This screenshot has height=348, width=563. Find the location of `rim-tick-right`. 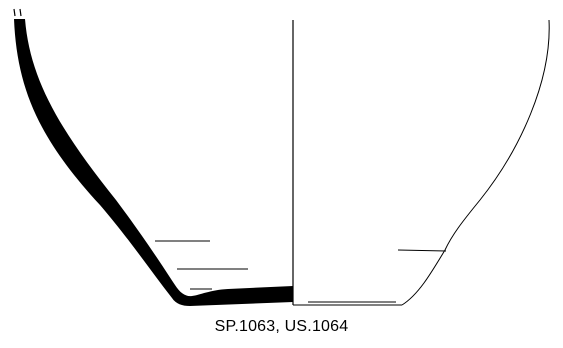

rim-tick-right is located at coordinates (20, 12).